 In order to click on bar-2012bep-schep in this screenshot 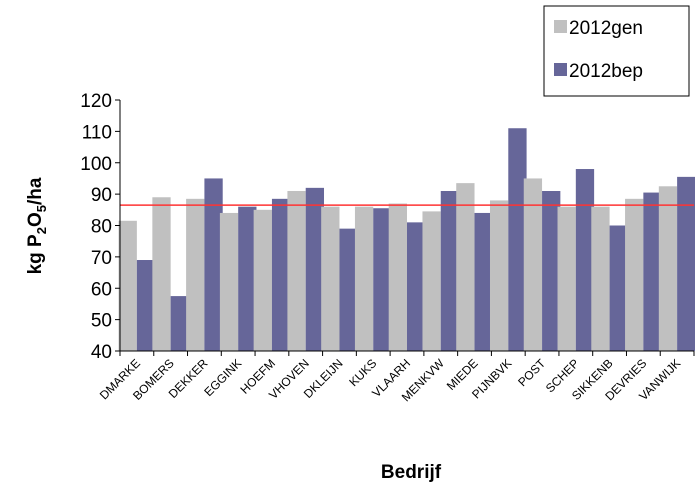, I will do `click(585, 260)`.